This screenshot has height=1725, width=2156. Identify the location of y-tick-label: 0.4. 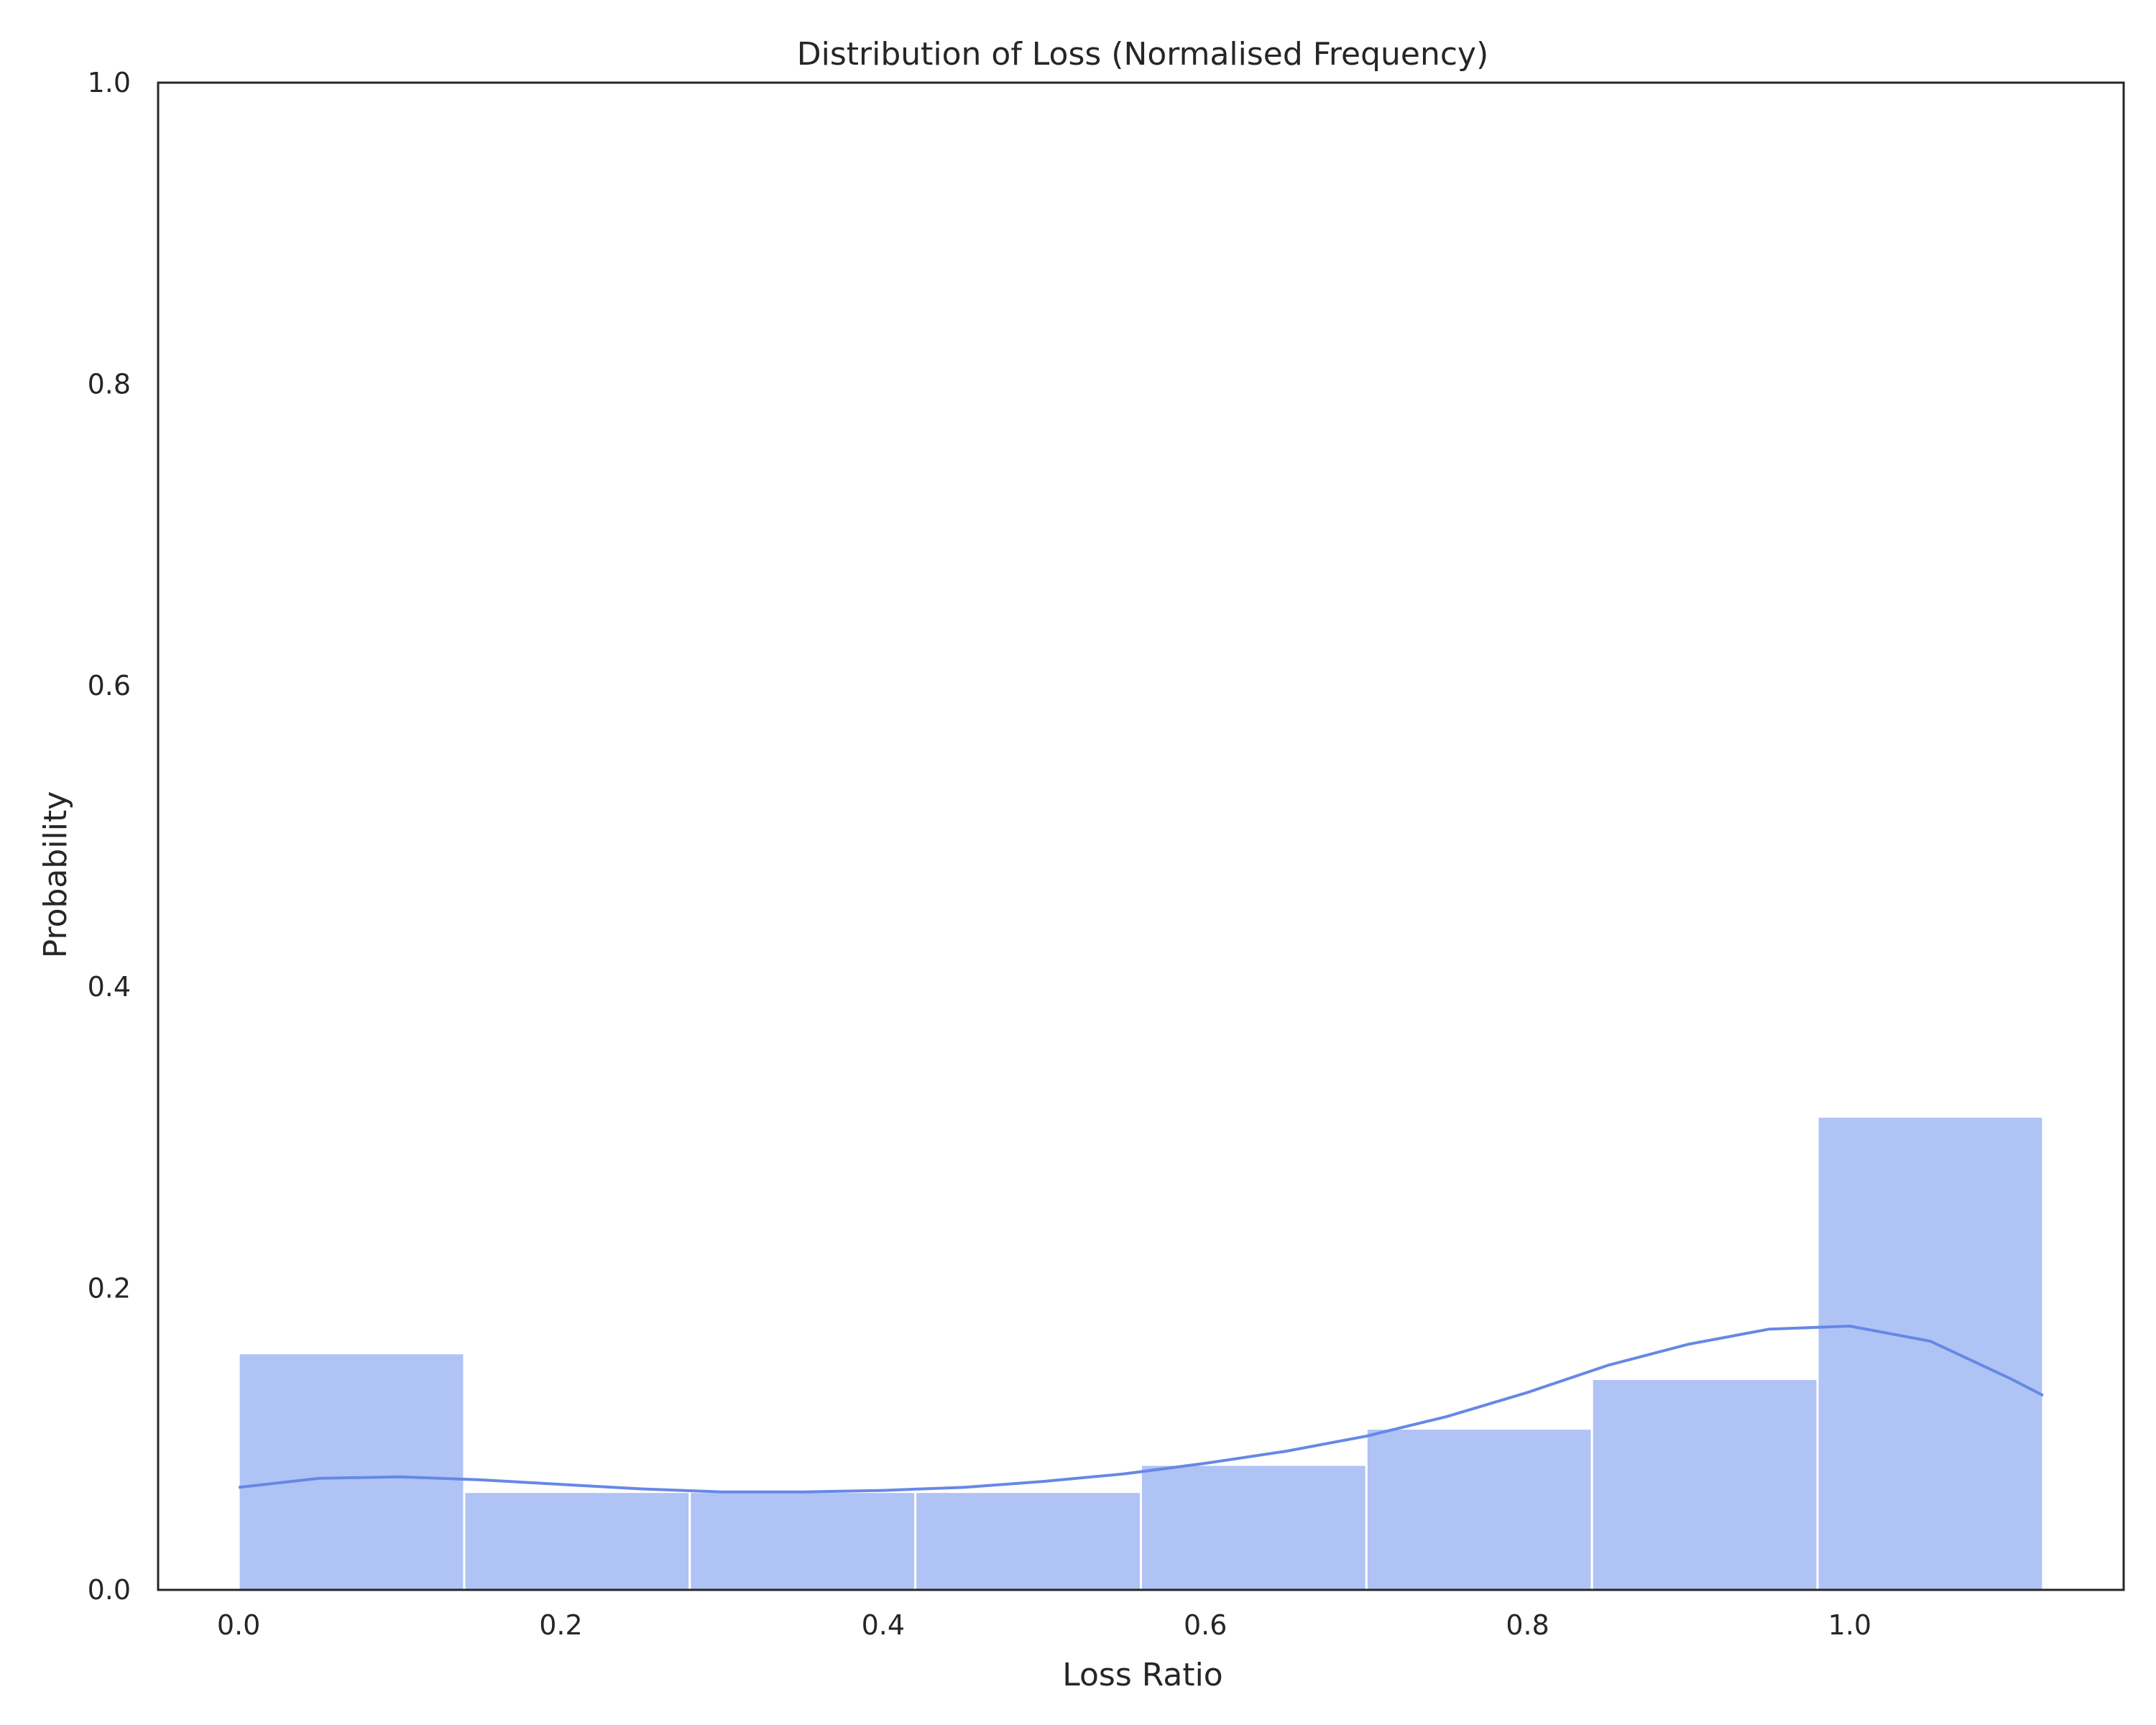
(109, 987).